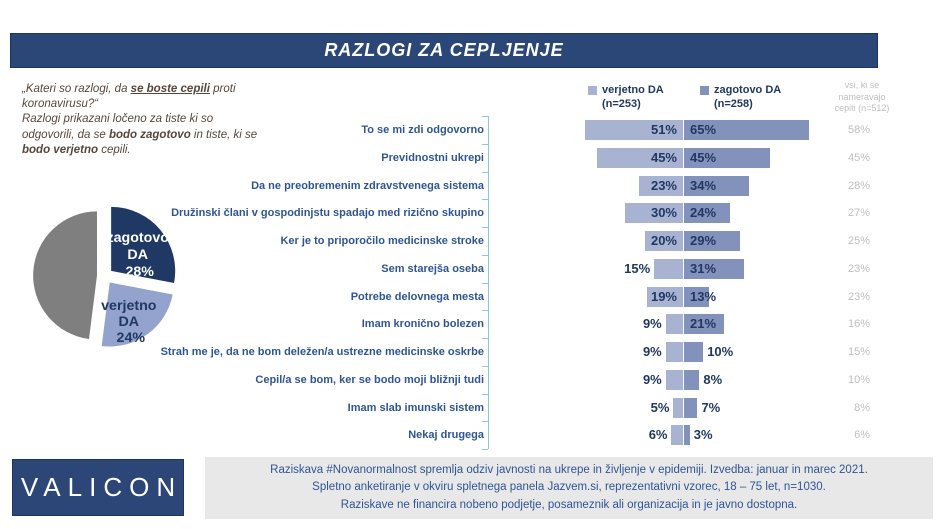 Image resolution: width=940 pixels, height=529 pixels. I want to click on value-zagotovo: 8%, so click(713, 379).